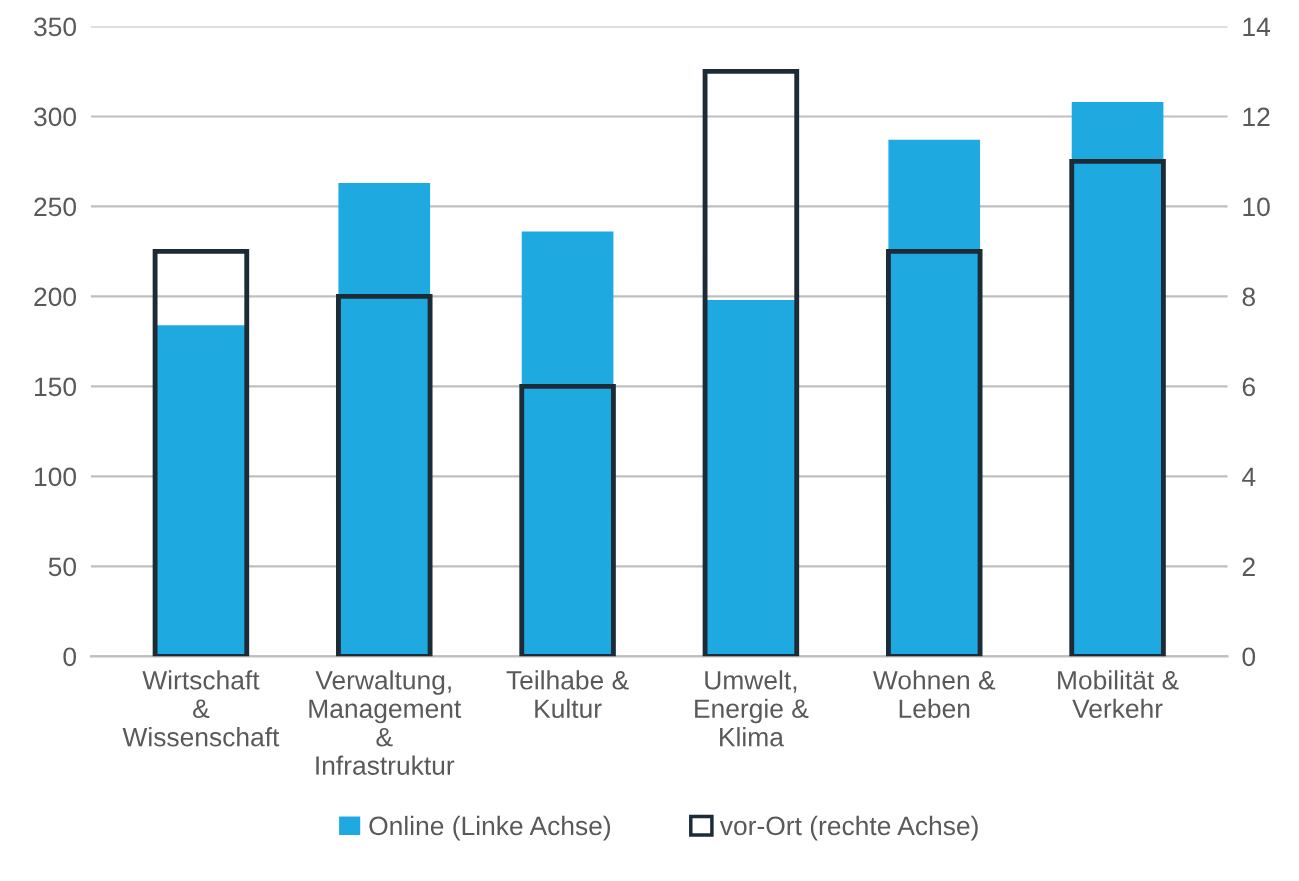  Describe the element at coordinates (752, 708) in the screenshot. I see `x-tick-label: Umwelt, Energie & Klima` at that location.